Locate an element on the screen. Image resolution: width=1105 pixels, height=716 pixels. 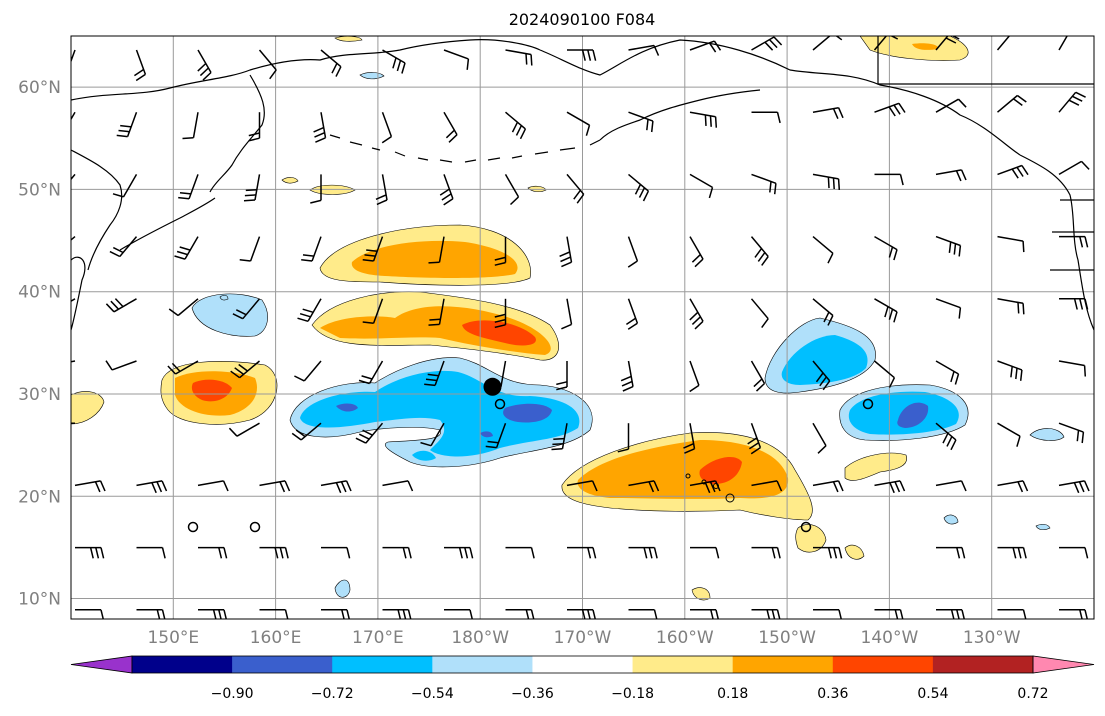
anomaly-patch-central-negative-core is located at coordinates (440, 413).